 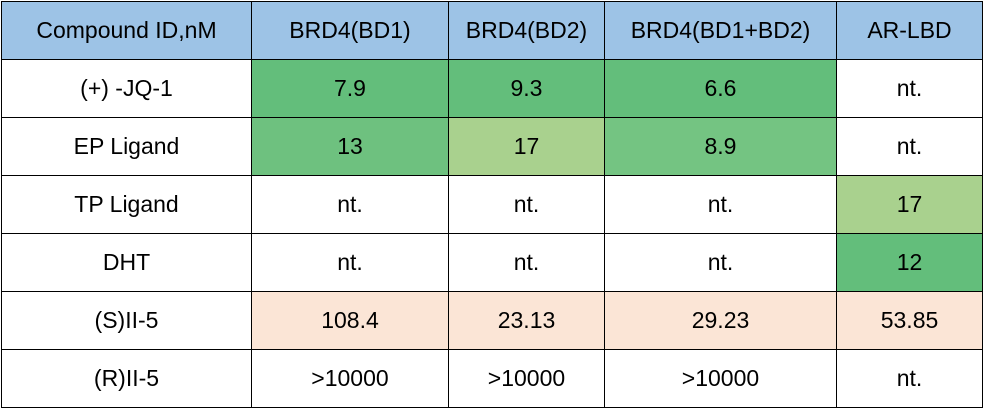 I want to click on value-cell-brd4-bd1: 7.9, so click(x=350, y=88).